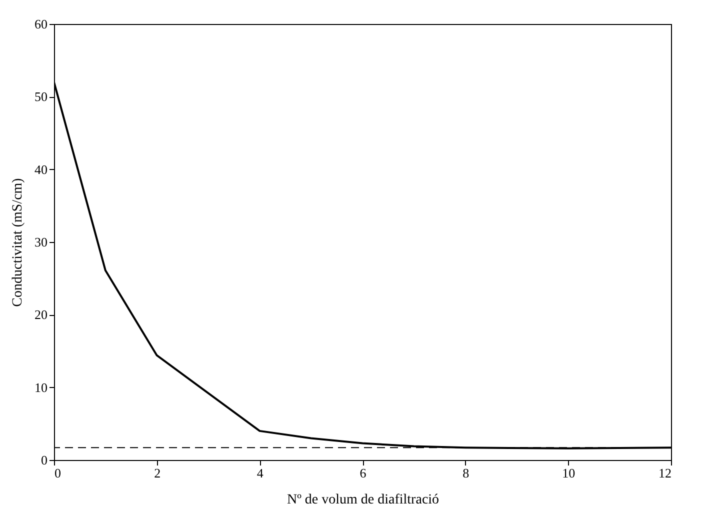 This screenshot has height=529, width=708. I want to click on y-axis-title: Conductivitat (mS/cm), so click(18, 242).